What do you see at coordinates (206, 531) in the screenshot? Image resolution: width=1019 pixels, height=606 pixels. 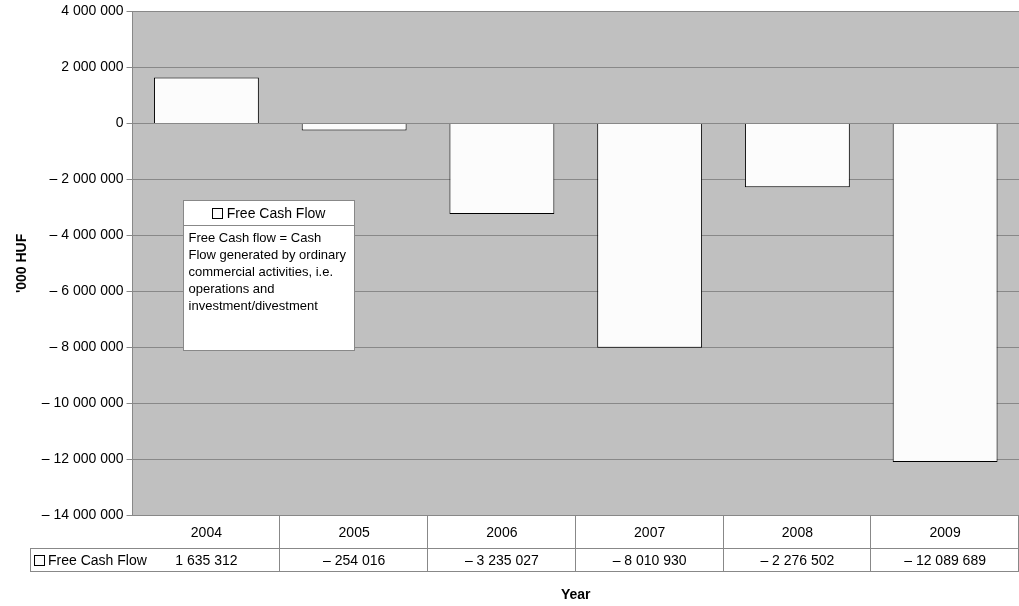 I see `x-tick-label: 2004` at bounding box center [206, 531].